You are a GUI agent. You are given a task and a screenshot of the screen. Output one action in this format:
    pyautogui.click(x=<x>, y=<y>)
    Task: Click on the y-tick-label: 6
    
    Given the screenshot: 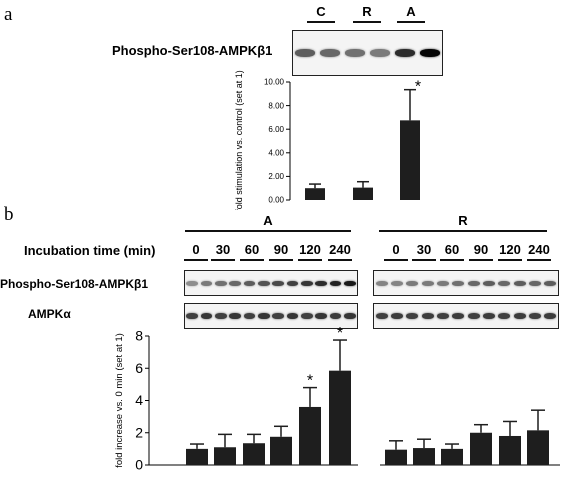 What is the action you would take?
    pyautogui.click(x=139, y=368)
    